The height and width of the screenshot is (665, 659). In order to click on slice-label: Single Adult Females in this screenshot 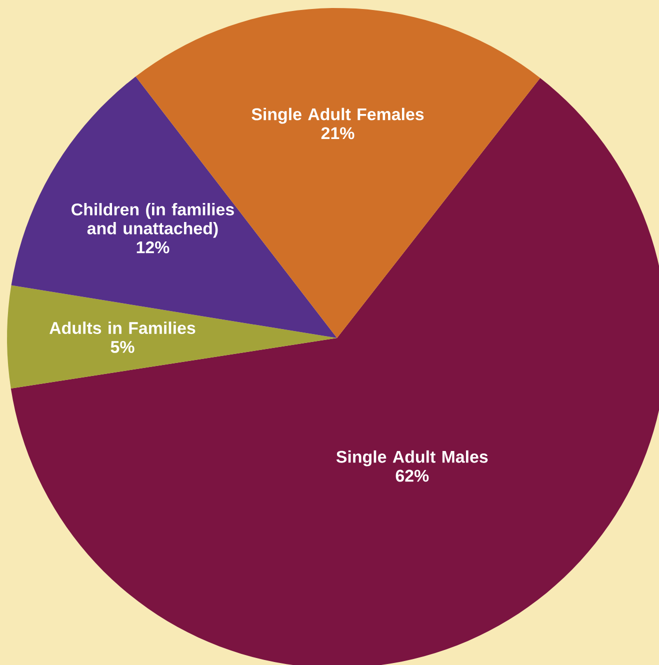, I will do `click(338, 116)`.